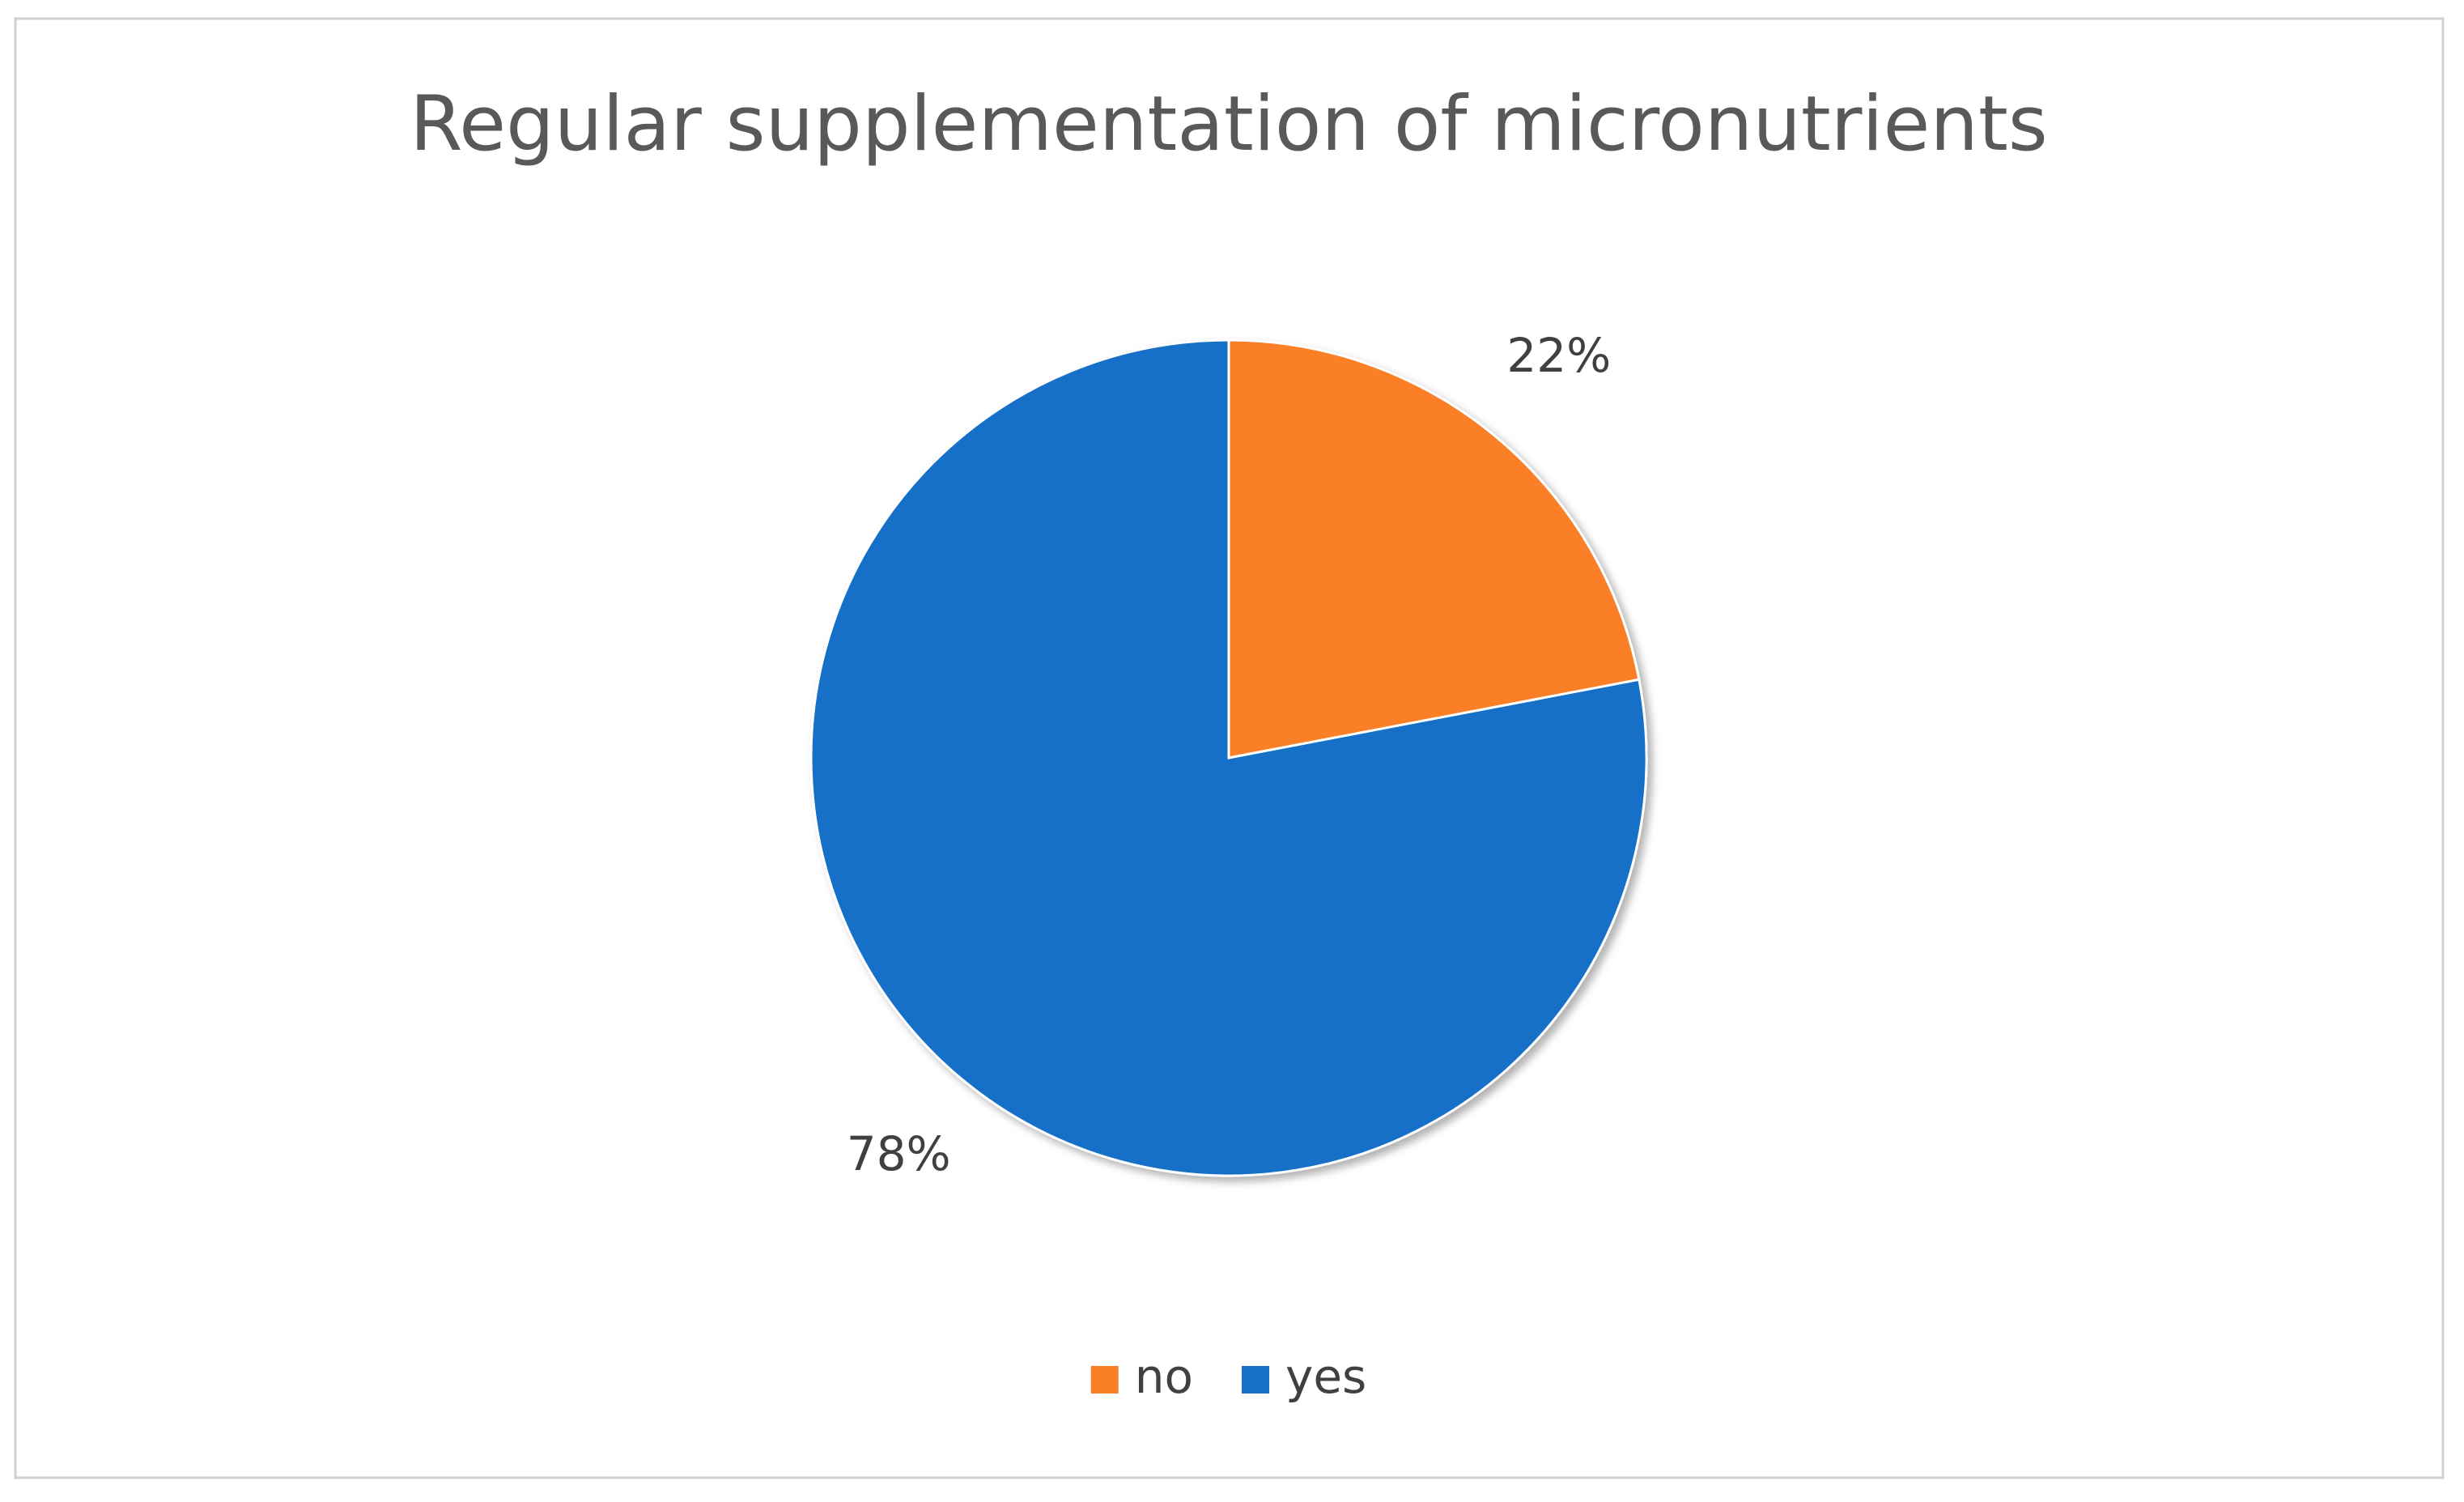 The width and height of the screenshot is (2464, 1502). I want to click on data-label: 78%, so click(899, 1153).